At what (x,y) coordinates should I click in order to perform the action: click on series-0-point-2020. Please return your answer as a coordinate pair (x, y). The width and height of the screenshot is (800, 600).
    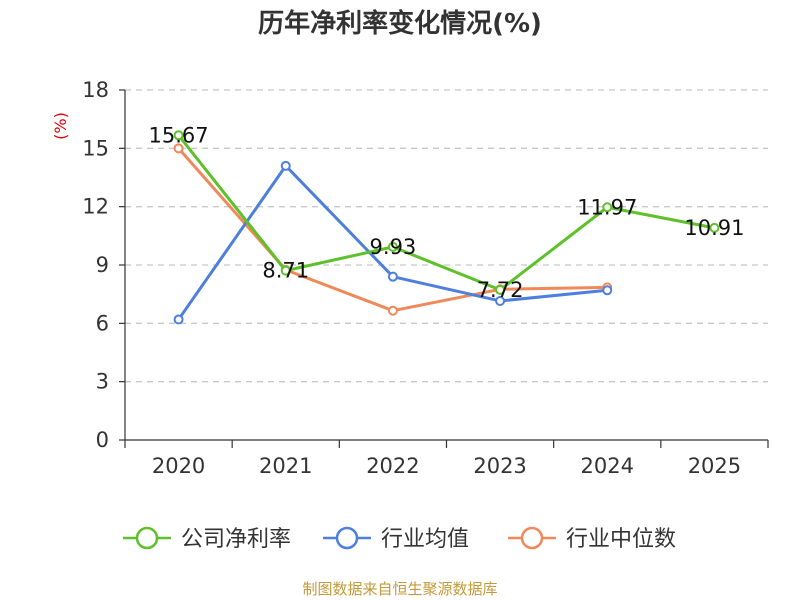
    Looking at the image, I should click on (178, 135).